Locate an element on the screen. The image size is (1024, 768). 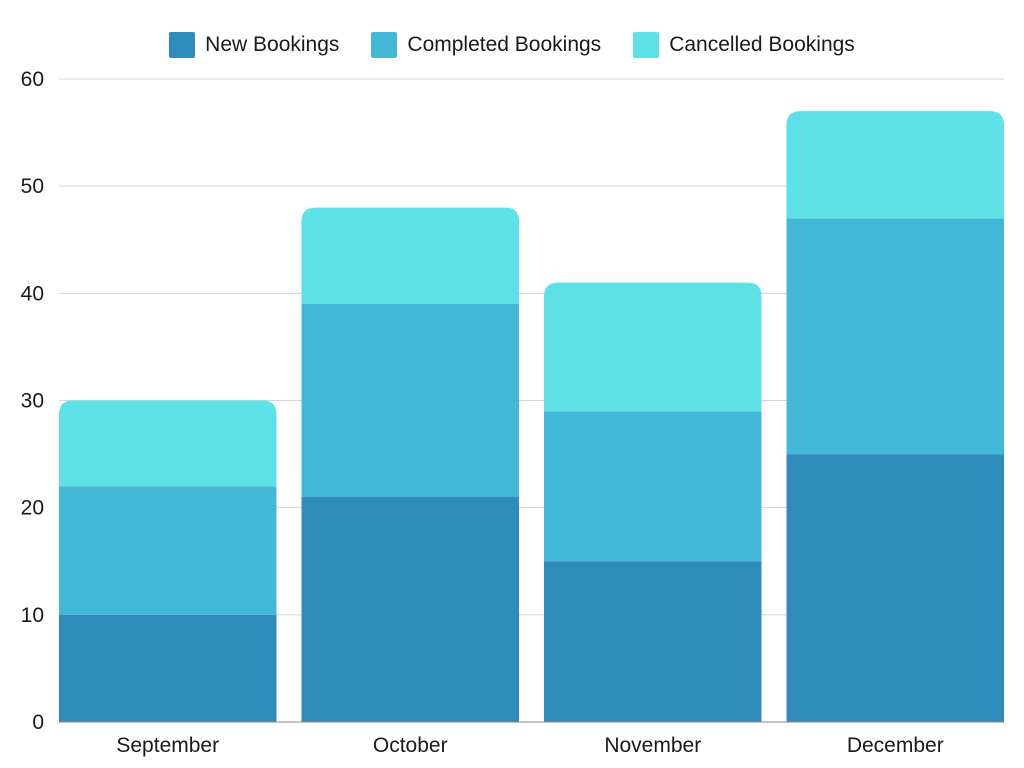
bar-segment-completed-bookings-november is located at coordinates (653, 486).